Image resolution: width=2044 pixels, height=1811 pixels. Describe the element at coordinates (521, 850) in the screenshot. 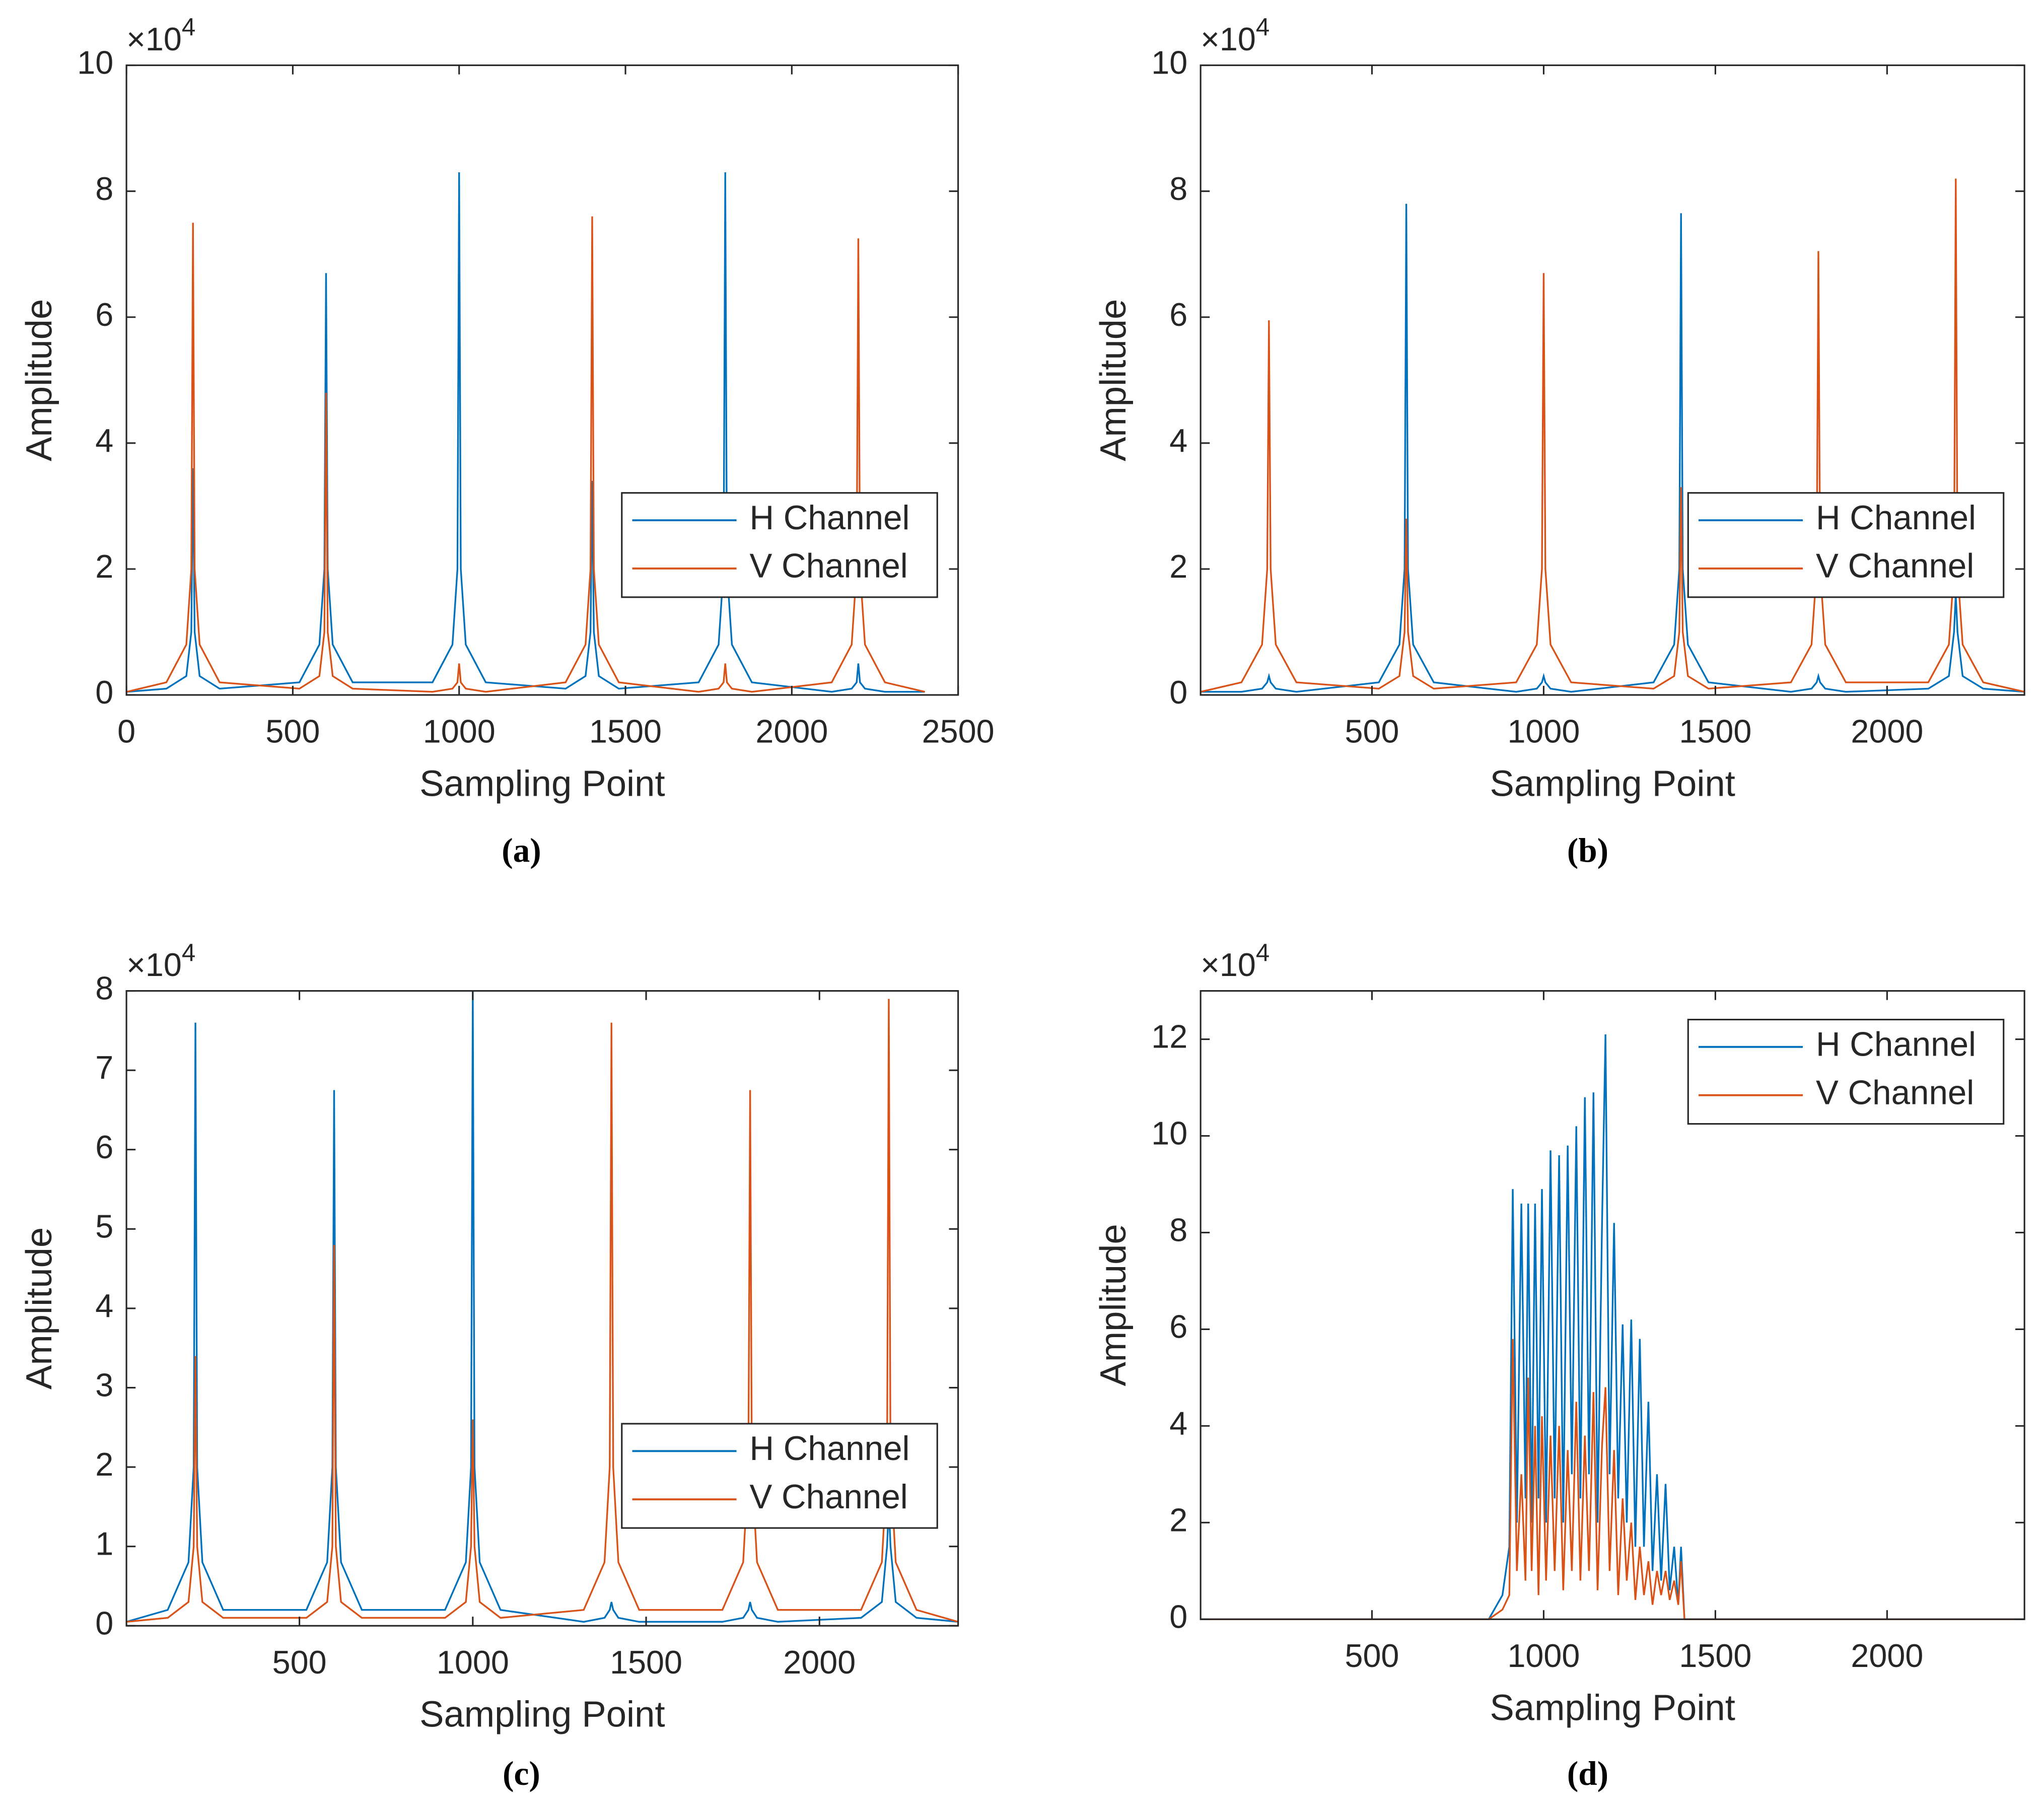

I see `caption: (a)` at that location.